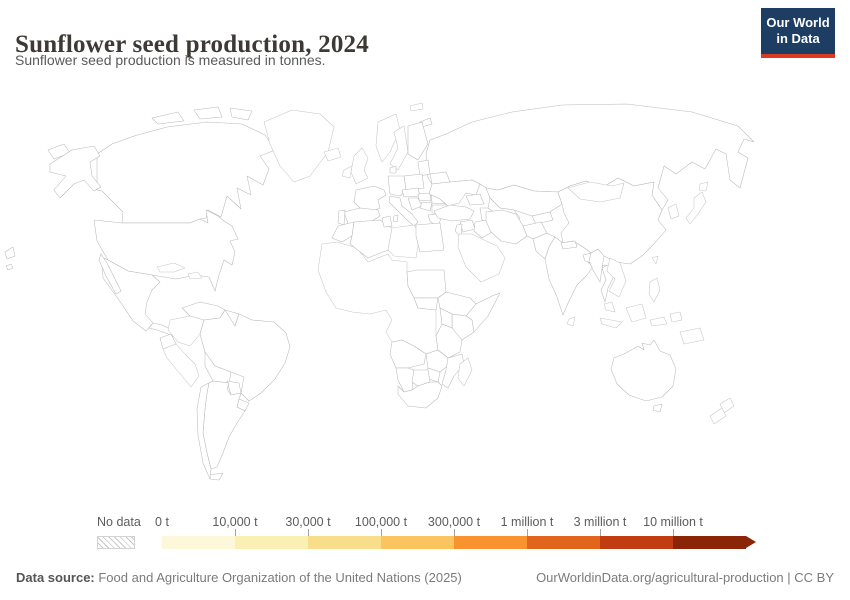 This screenshot has height=600, width=850. Describe the element at coordinates (299, 146) in the screenshot. I see `country-greenland` at that location.